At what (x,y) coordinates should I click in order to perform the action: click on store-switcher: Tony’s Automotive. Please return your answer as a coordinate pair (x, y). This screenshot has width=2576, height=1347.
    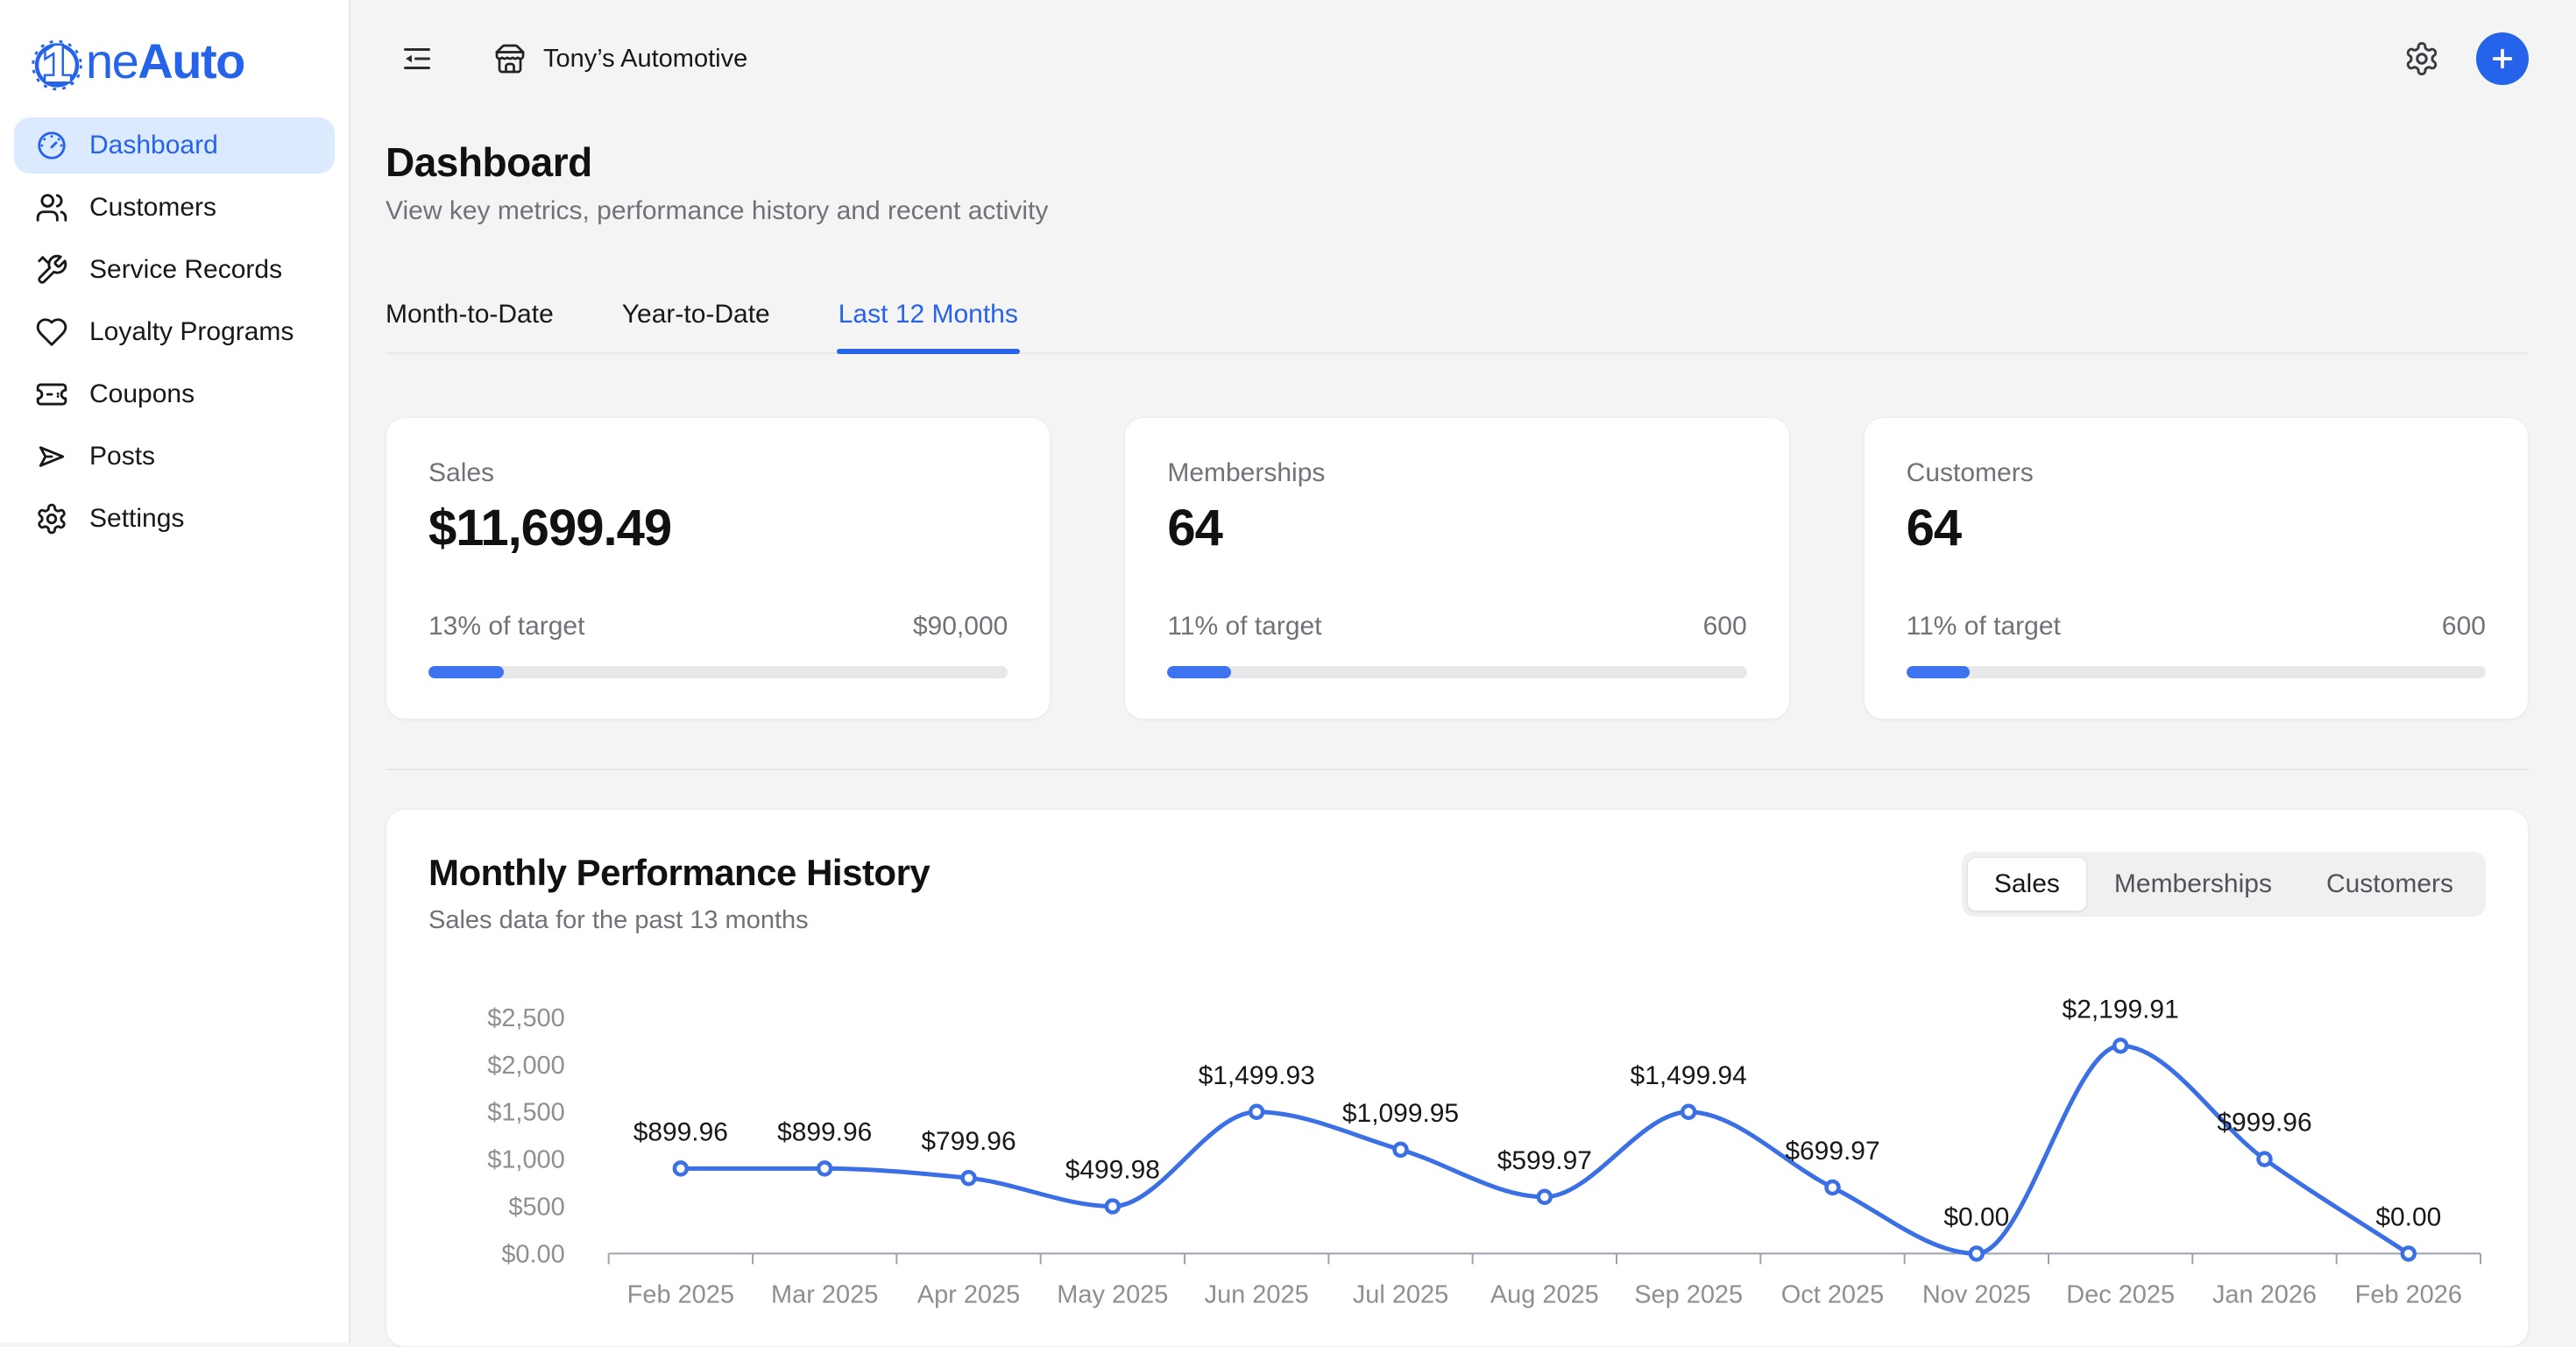
    Looking at the image, I should click on (620, 58).